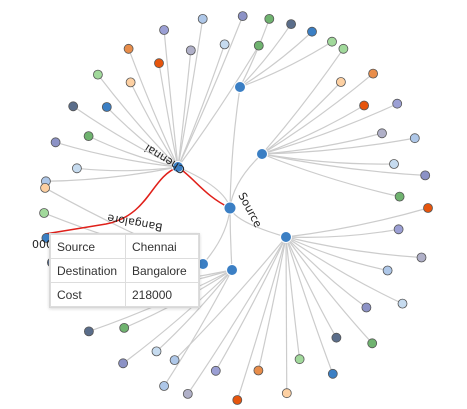  What do you see at coordinates (162, 294) in the screenshot?
I see `tooltip-value-cost: 218000` at bounding box center [162, 294].